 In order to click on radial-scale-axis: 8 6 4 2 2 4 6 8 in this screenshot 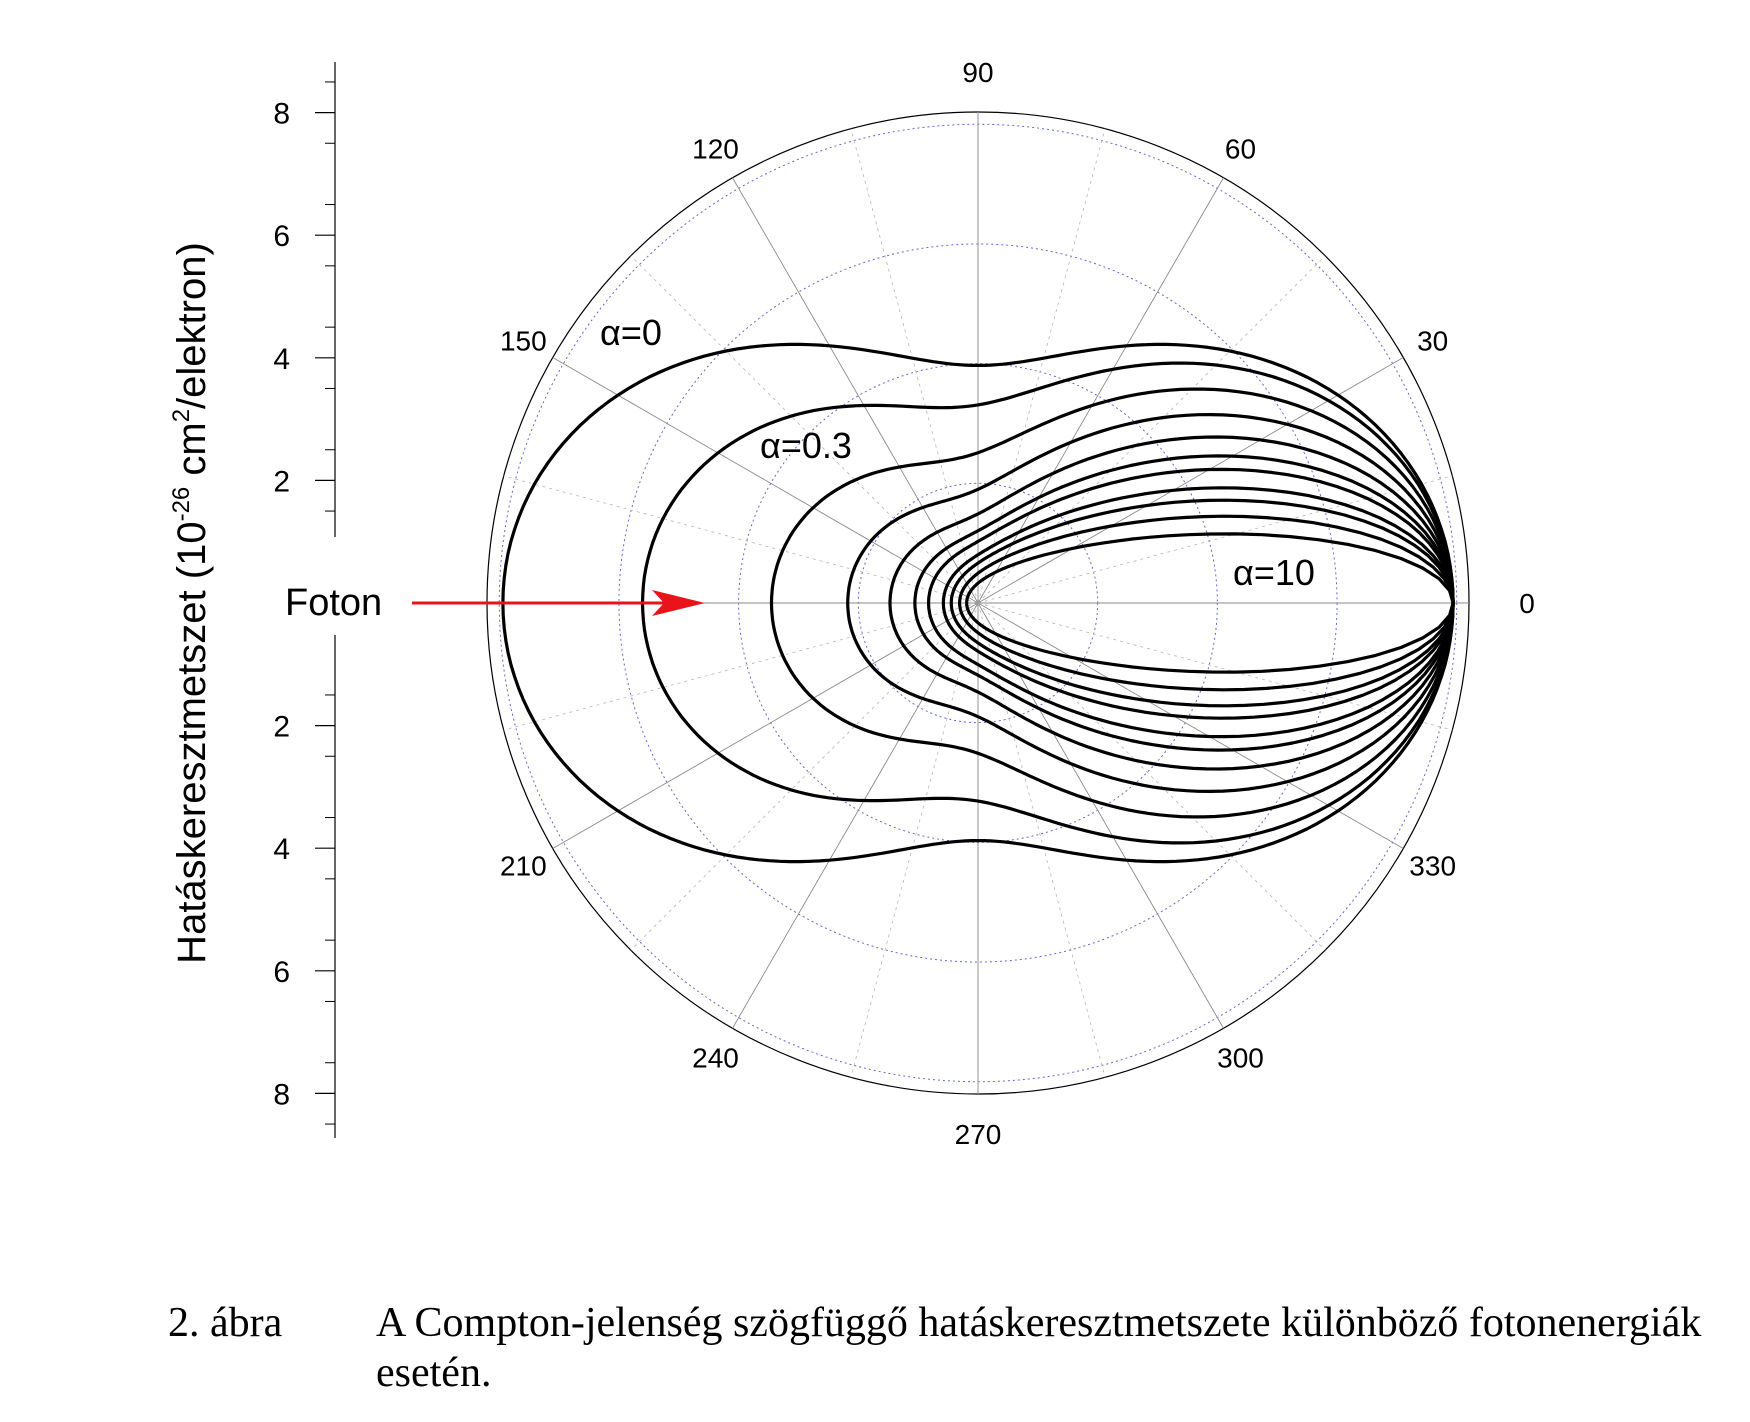, I will do `click(304, 600)`.